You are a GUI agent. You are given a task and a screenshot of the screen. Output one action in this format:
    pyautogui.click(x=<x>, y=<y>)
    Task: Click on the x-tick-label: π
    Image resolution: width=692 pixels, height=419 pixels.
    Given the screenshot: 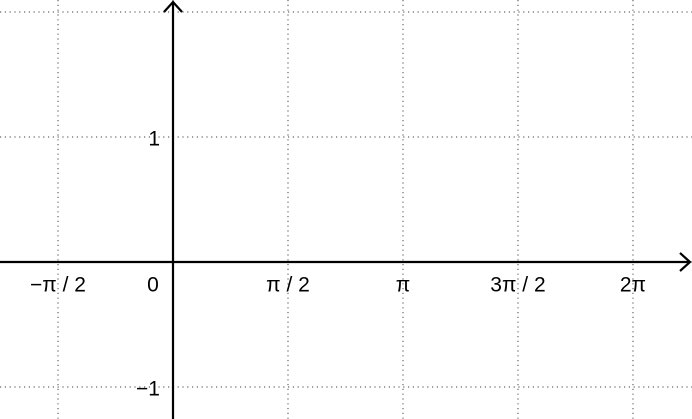 What is the action you would take?
    pyautogui.click(x=403, y=285)
    